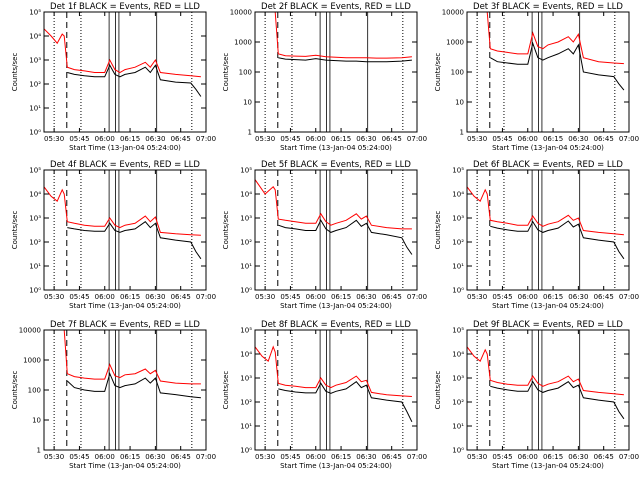  I want to click on panel-title: Det 1f BLACK = Events, RED = LLD, so click(125, 7).